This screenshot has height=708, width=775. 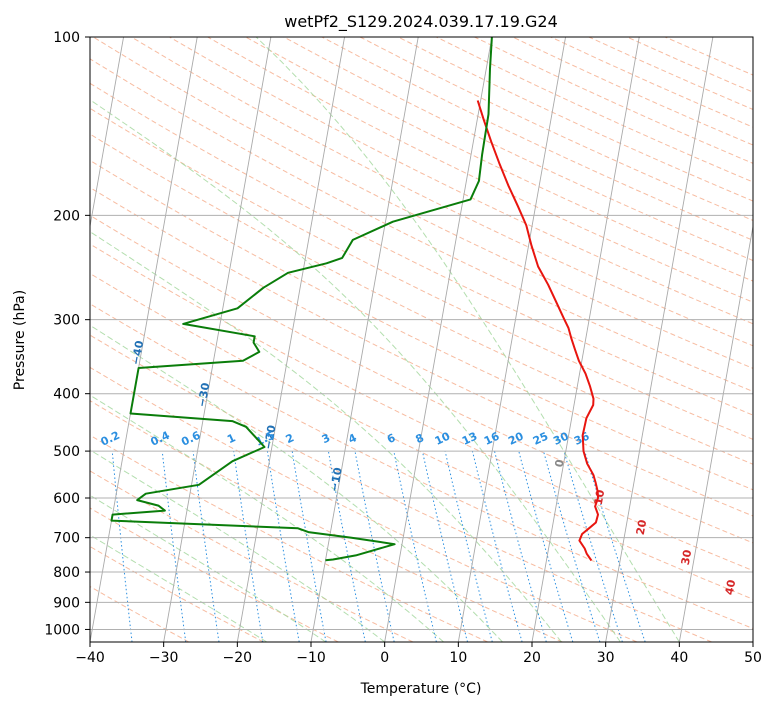 I want to click on x-tick-label: 20, so click(x=532, y=658).